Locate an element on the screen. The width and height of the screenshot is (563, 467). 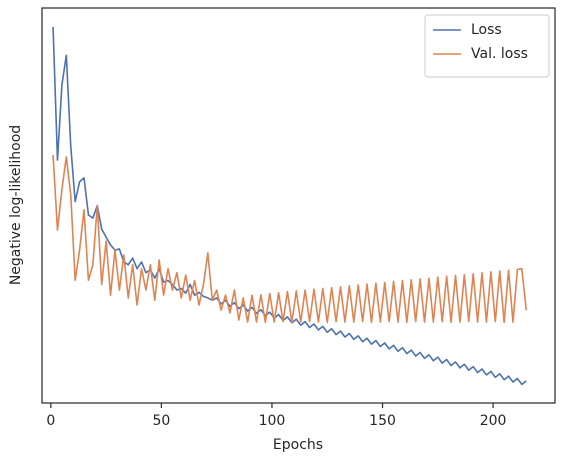
x-tick-label: 100 is located at coordinates (272, 421).